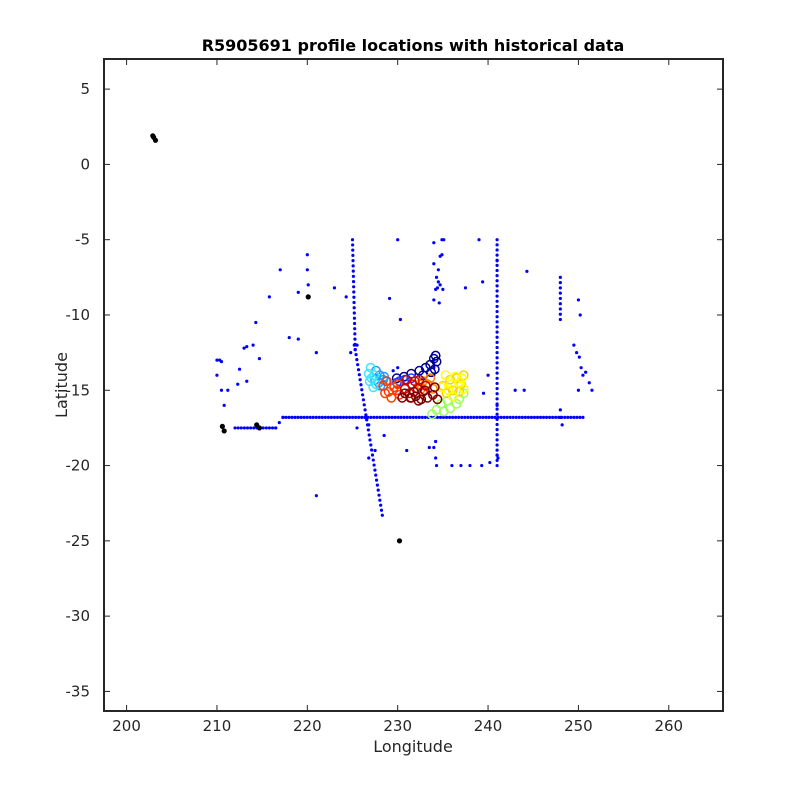 The width and height of the screenshot is (800, 800). Describe the element at coordinates (61, 385) in the screenshot. I see `y-axis-label: Latitude` at that location.